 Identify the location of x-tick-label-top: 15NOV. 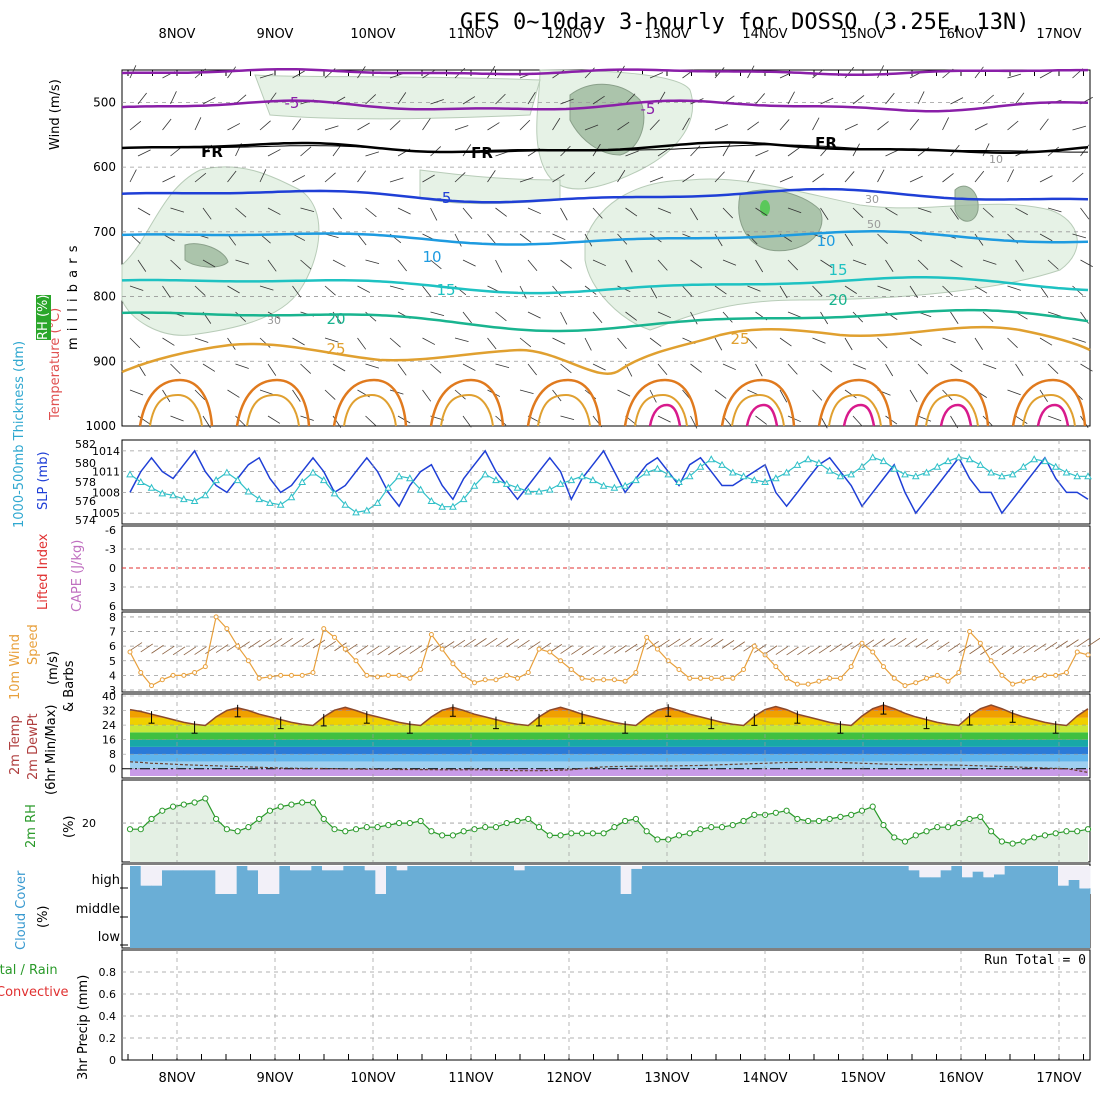
(862, 34).